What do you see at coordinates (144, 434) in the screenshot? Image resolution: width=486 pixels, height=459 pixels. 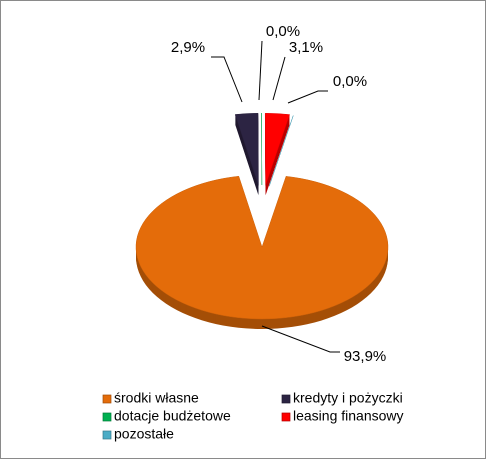 I see `legend-label: pozostałe` at bounding box center [144, 434].